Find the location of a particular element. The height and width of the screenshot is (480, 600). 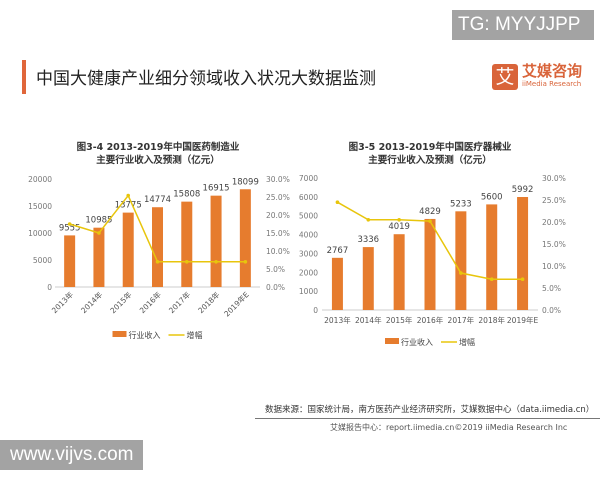

bar-value-label: 5600 is located at coordinates (492, 197).